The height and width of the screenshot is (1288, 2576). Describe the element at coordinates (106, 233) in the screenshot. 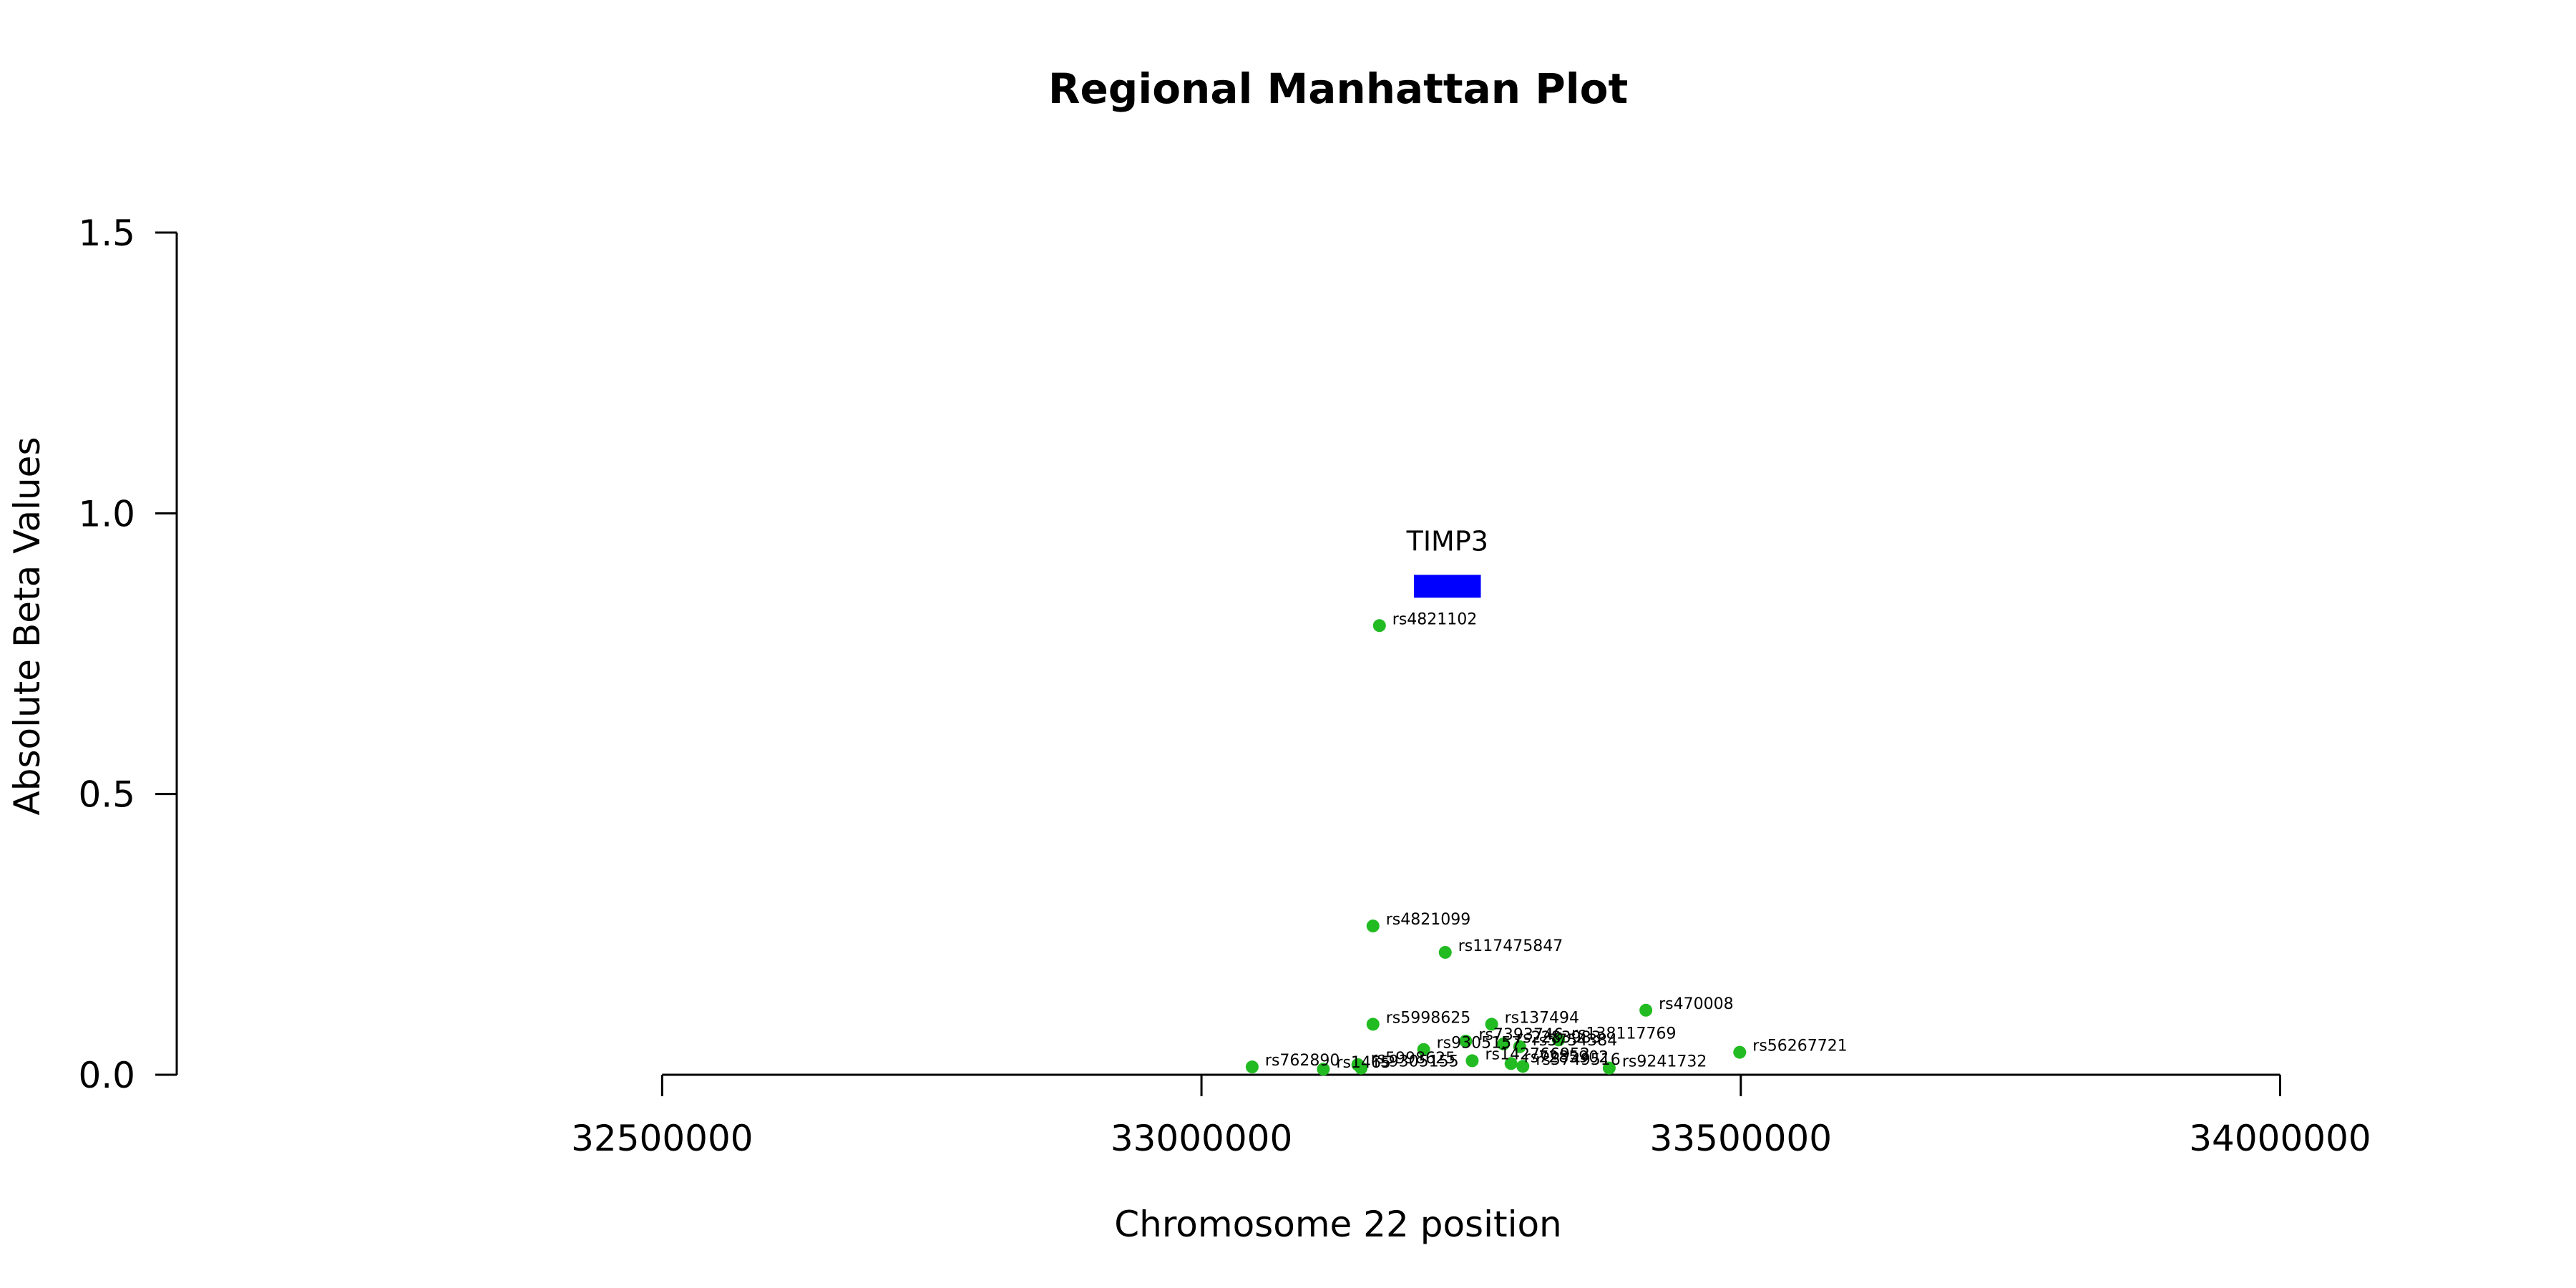

I see `y-tick-label: 1.5` at that location.